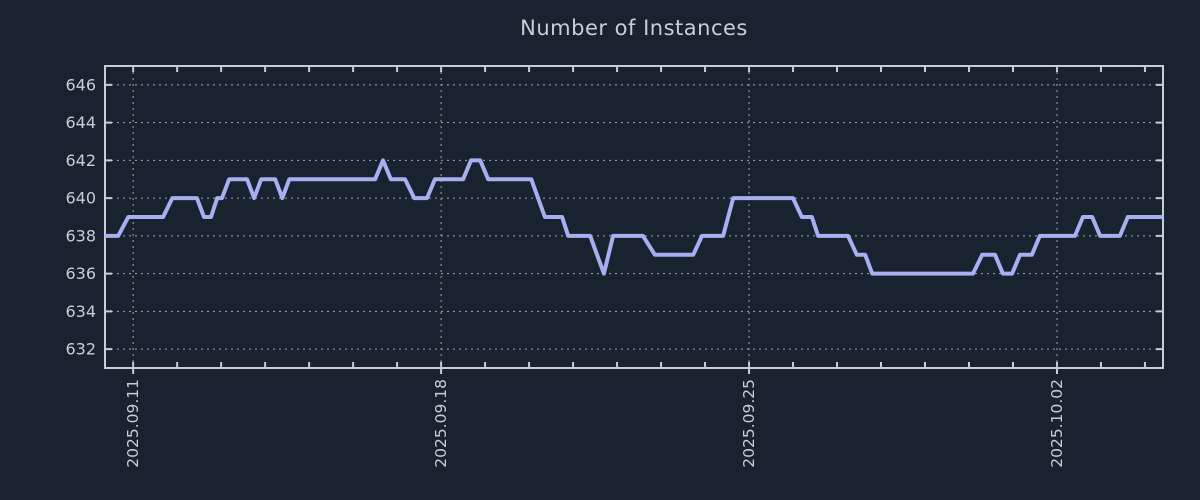 The width and height of the screenshot is (1200, 500). What do you see at coordinates (441, 423) in the screenshot?
I see `x-tick-label: 2025.09.18` at bounding box center [441, 423].